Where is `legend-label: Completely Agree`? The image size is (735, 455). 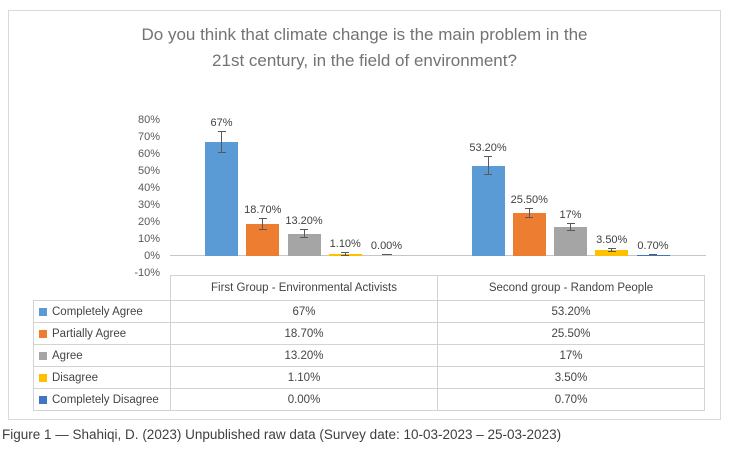 legend-label: Completely Agree is located at coordinates (97, 311).